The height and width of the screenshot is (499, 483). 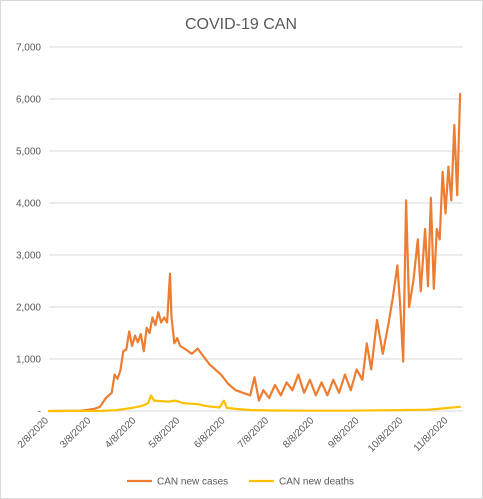 What do you see at coordinates (344, 433) in the screenshot?
I see `x-tick-label: 9/8/2020` at bounding box center [344, 433].